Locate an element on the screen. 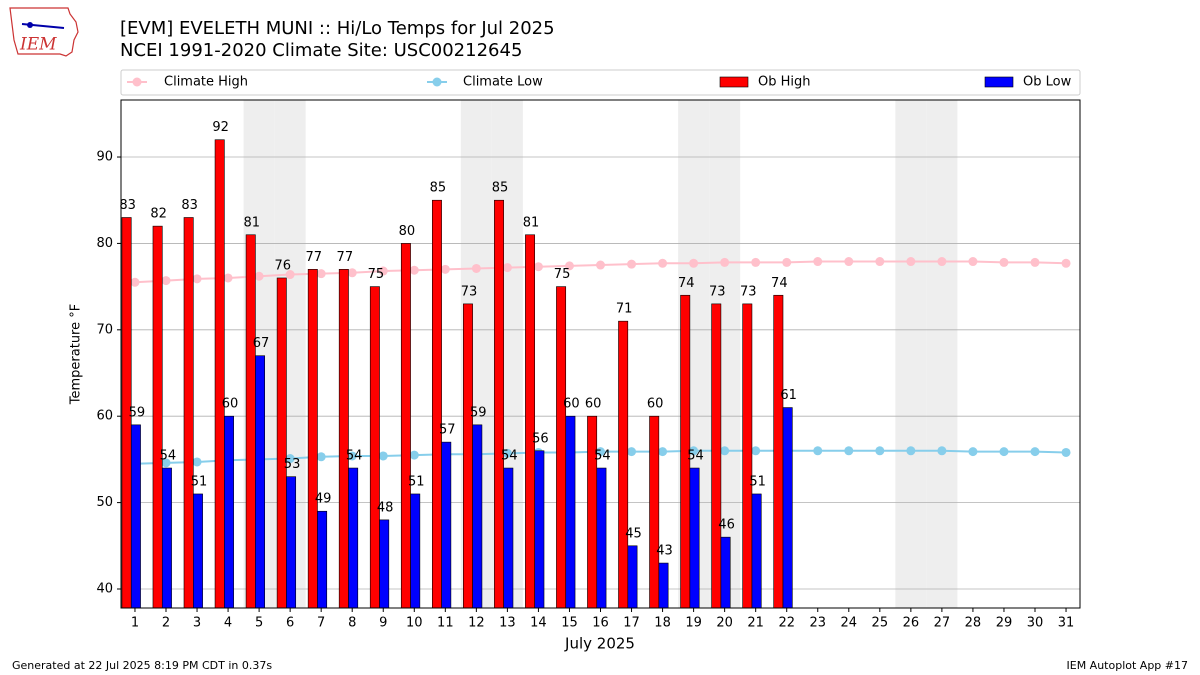 Image resolution: width=1200 pixels, height=675 pixels. x-tick-label: 3 is located at coordinates (197, 623).